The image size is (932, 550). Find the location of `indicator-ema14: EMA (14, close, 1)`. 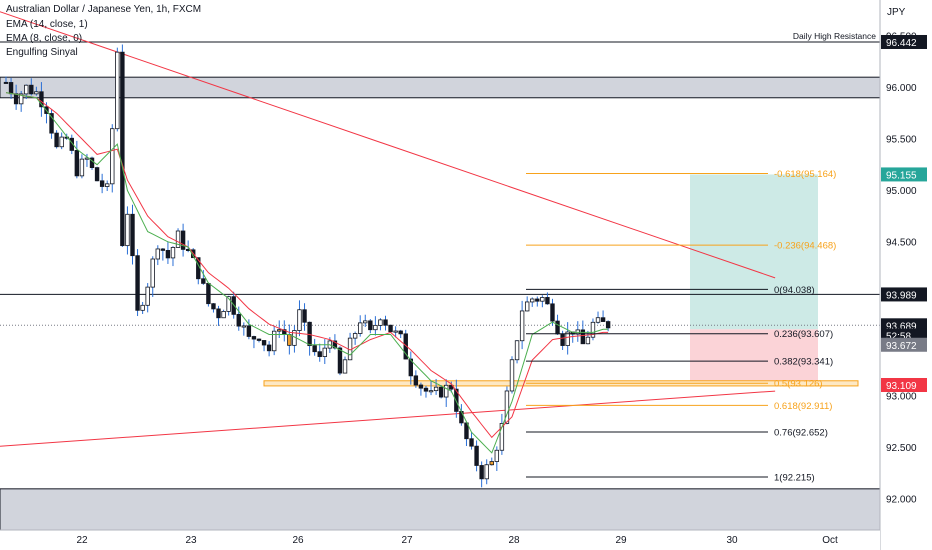

indicator-ema14: EMA (14, close, 1) is located at coordinates (47, 24).